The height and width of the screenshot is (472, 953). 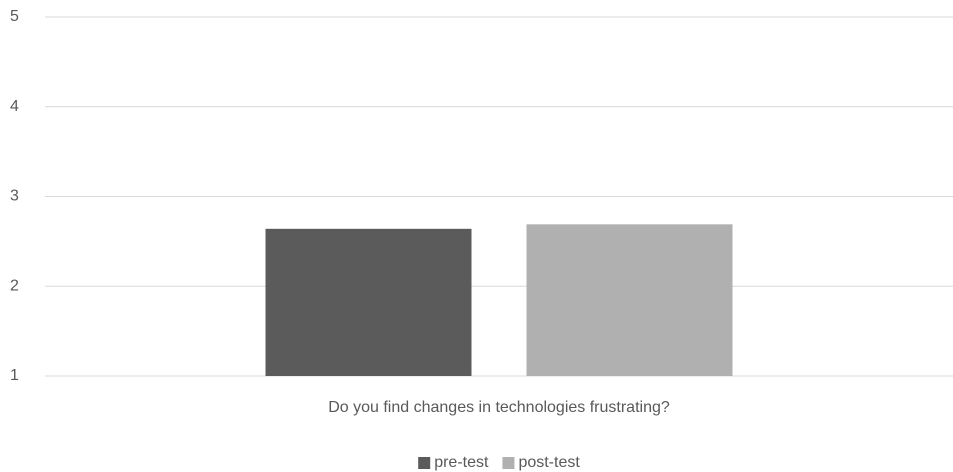 I want to click on y-tick-label: 4, so click(x=14, y=106).